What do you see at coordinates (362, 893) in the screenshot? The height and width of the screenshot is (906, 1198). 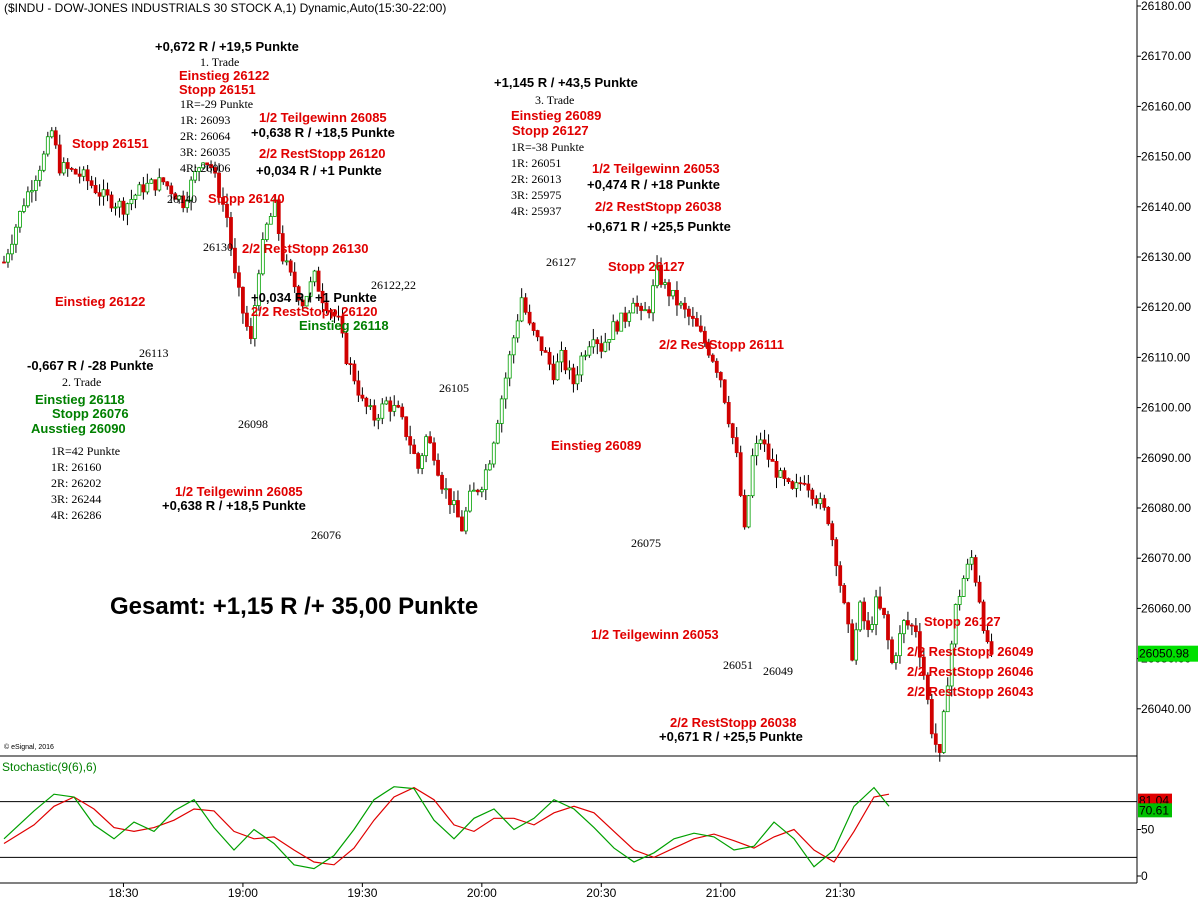 I see `time-tick-label: 19:30` at bounding box center [362, 893].